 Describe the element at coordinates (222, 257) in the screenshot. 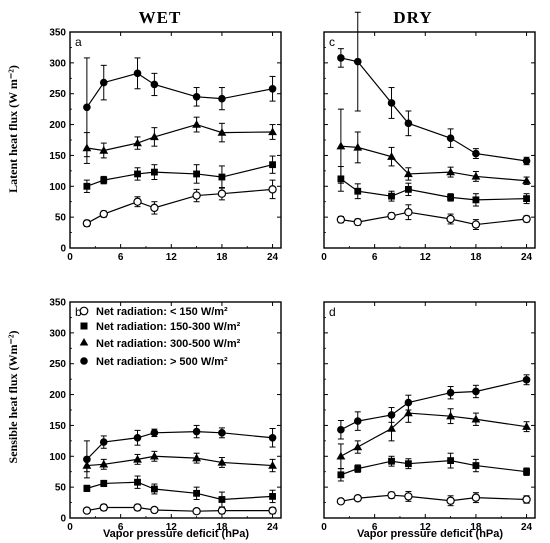

I see `x-tick-label: 18` at that location.